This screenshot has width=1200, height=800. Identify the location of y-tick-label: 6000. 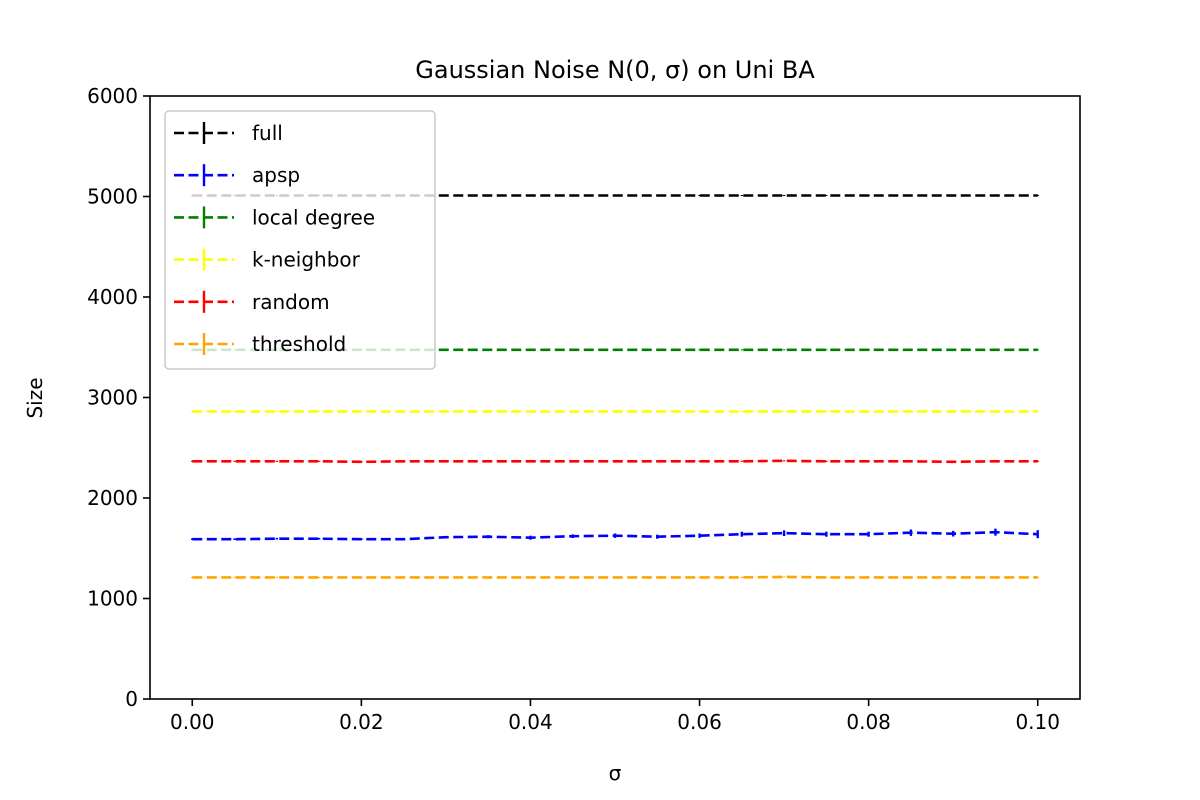
(112, 96).